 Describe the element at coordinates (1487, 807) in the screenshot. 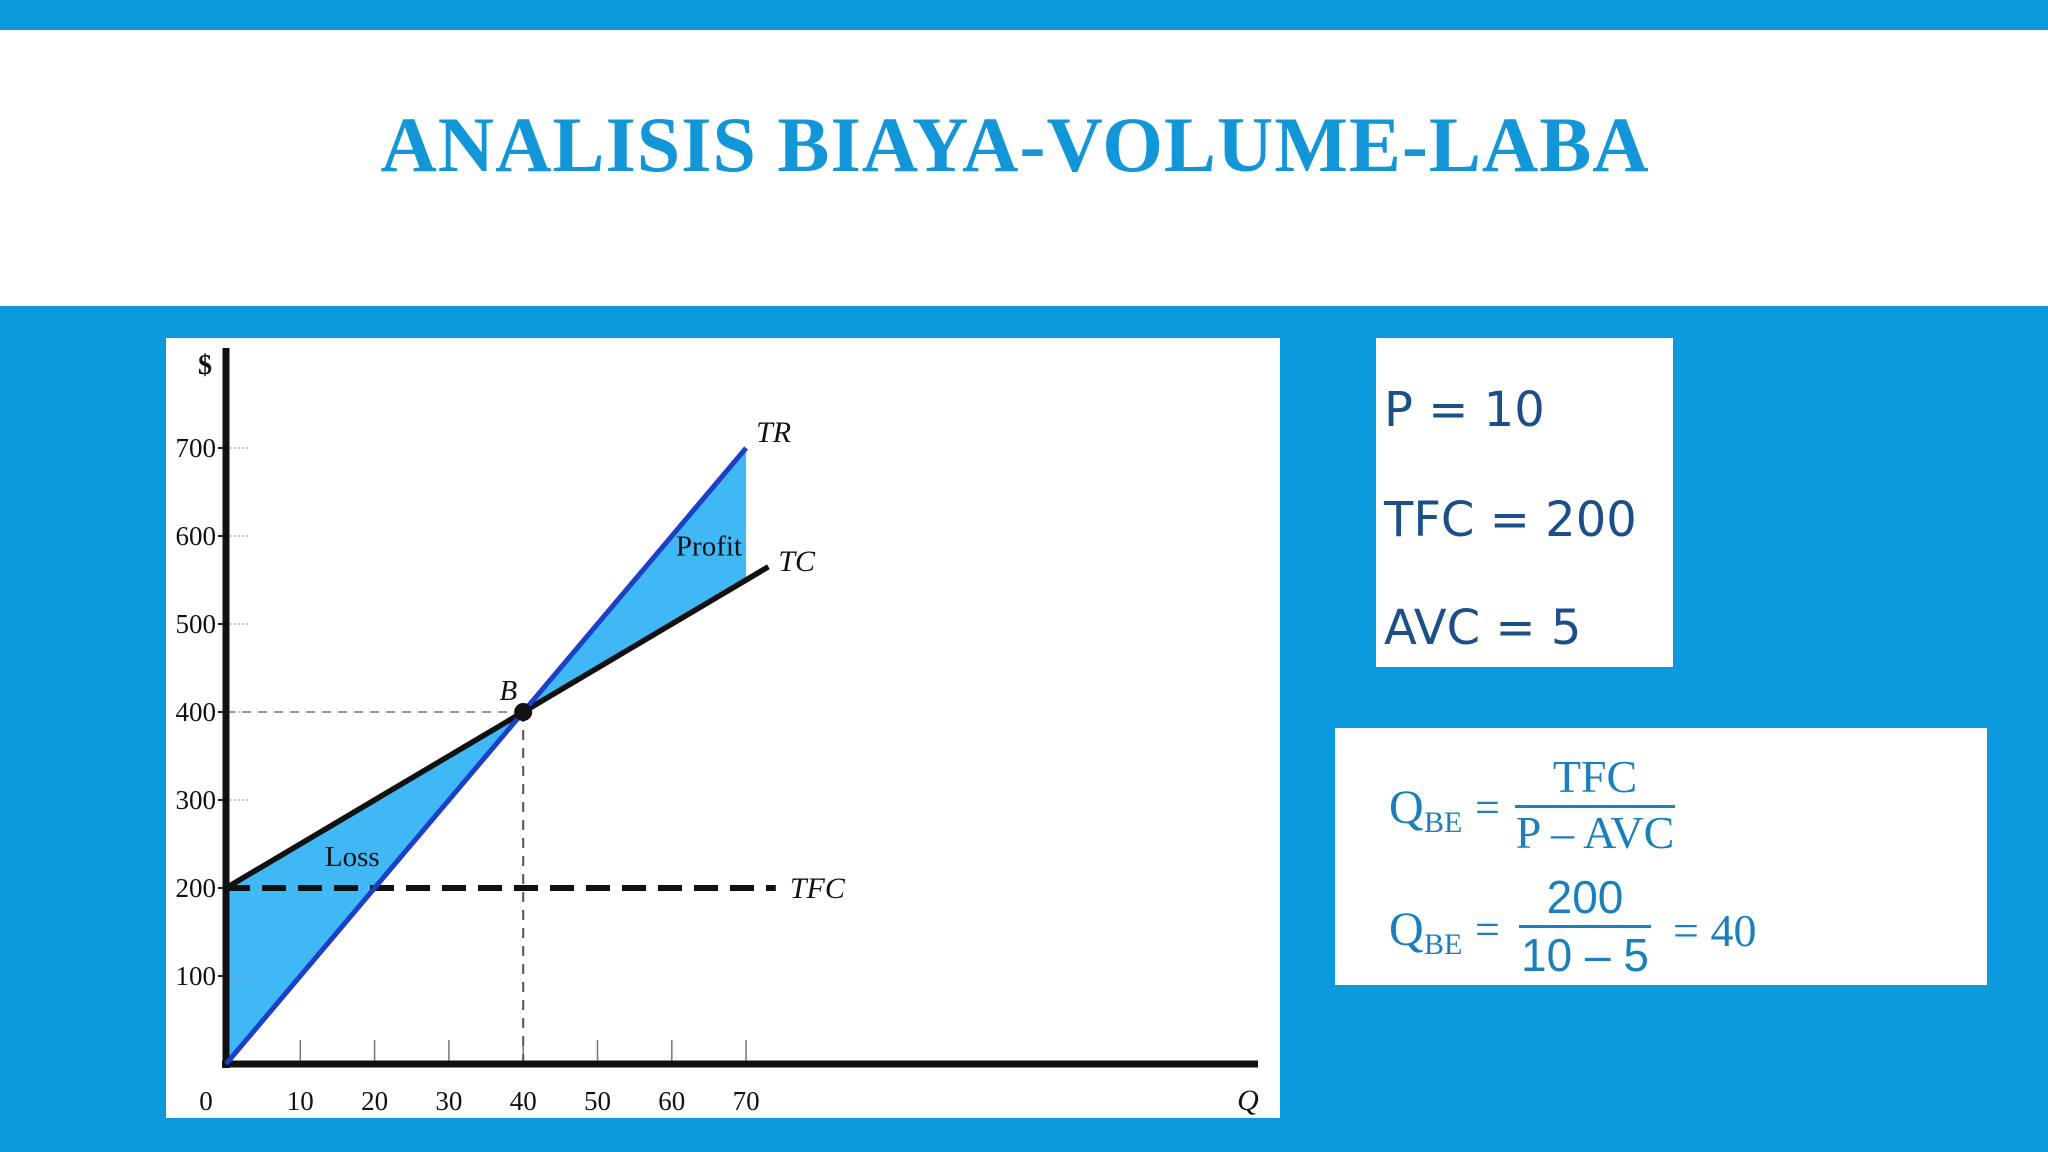

I see `formula-eq-1: =` at that location.